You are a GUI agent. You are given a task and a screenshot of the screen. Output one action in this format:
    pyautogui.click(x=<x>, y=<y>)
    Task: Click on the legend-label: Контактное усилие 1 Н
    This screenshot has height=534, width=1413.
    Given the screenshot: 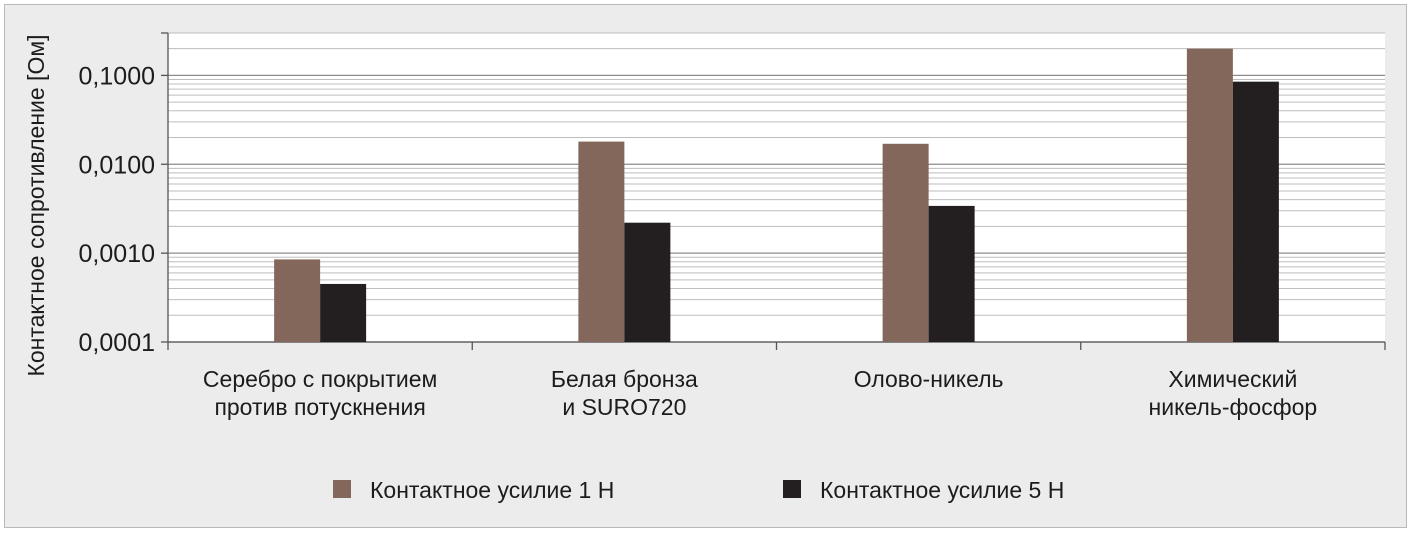 What is the action you would take?
    pyautogui.click(x=492, y=490)
    